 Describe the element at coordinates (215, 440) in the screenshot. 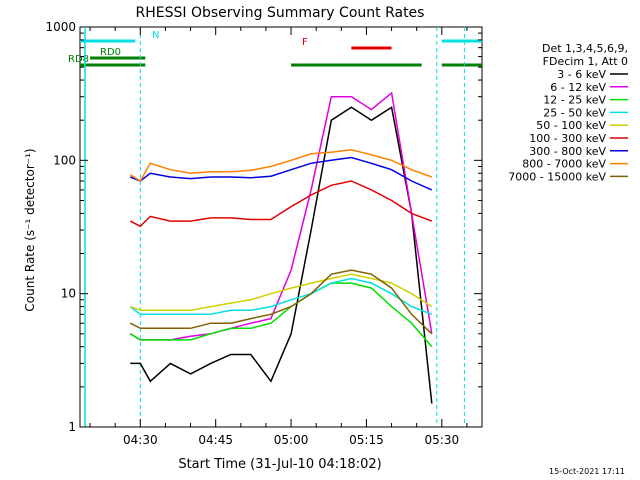

I see `x-tick-label: 04:45` at that location.